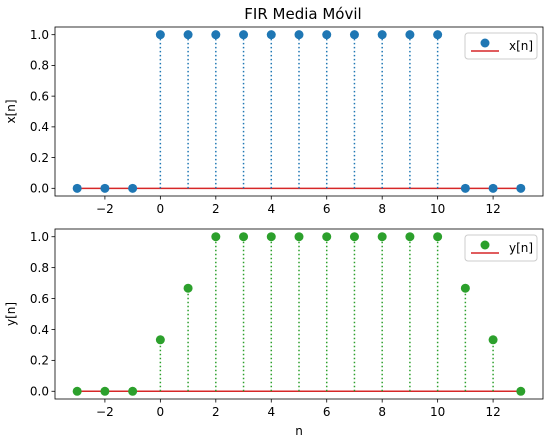 The width and height of the screenshot is (557, 441). What do you see at coordinates (11, 314) in the screenshot?
I see `y-axis-label: y[n]` at bounding box center [11, 314].